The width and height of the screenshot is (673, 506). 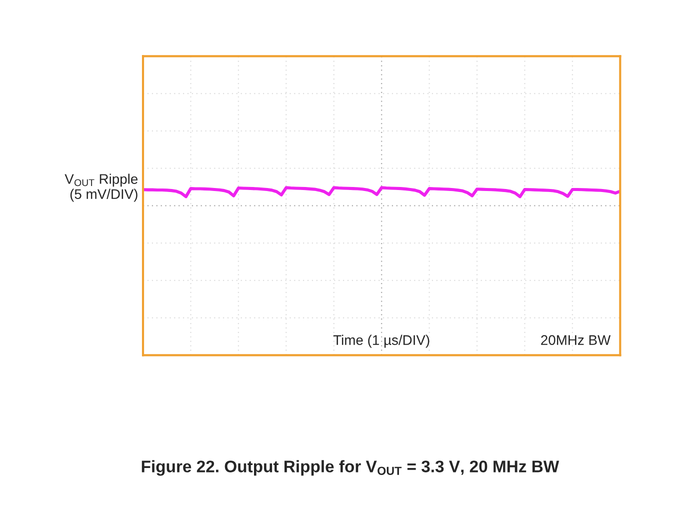 I want to click on text: Time (1 µs/DIV), so click(x=381, y=341).